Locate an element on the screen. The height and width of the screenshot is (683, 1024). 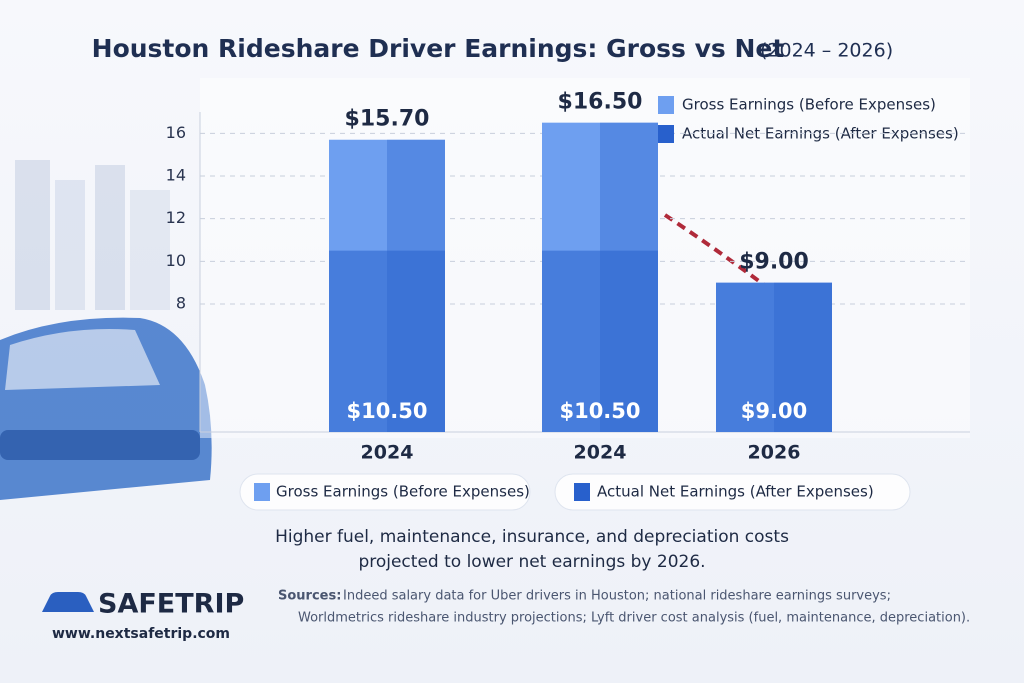
y-tick-label: 12 is located at coordinates (176, 217).